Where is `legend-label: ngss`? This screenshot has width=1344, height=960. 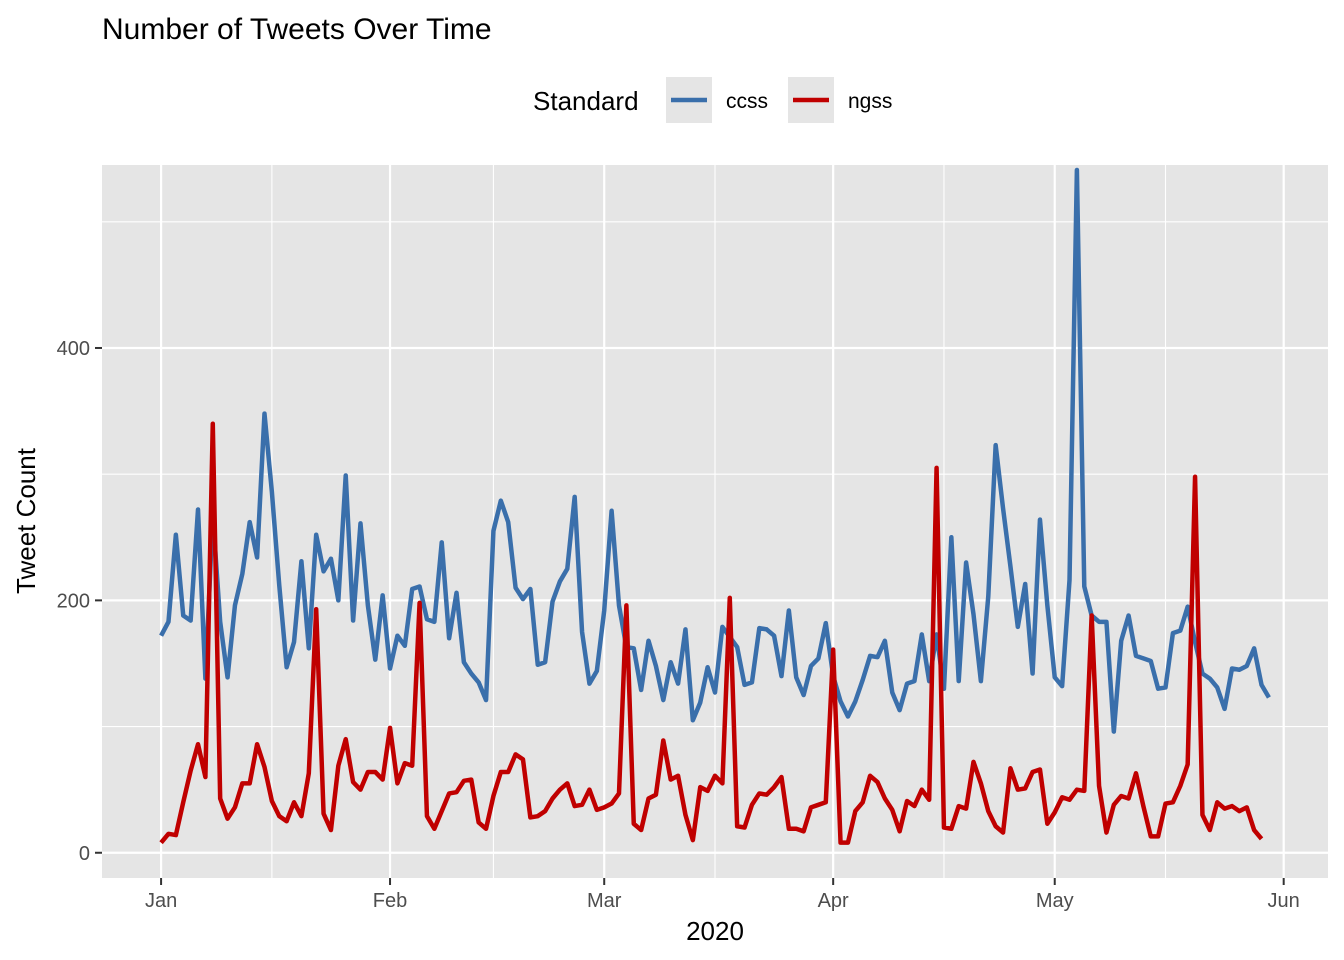
legend-label: ngss is located at coordinates (870, 101).